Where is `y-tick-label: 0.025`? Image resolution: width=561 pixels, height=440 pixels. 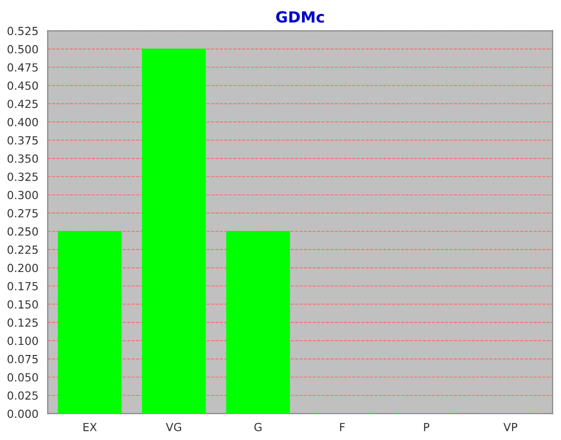
y-tick-label: 0.025 is located at coordinates (23, 395).